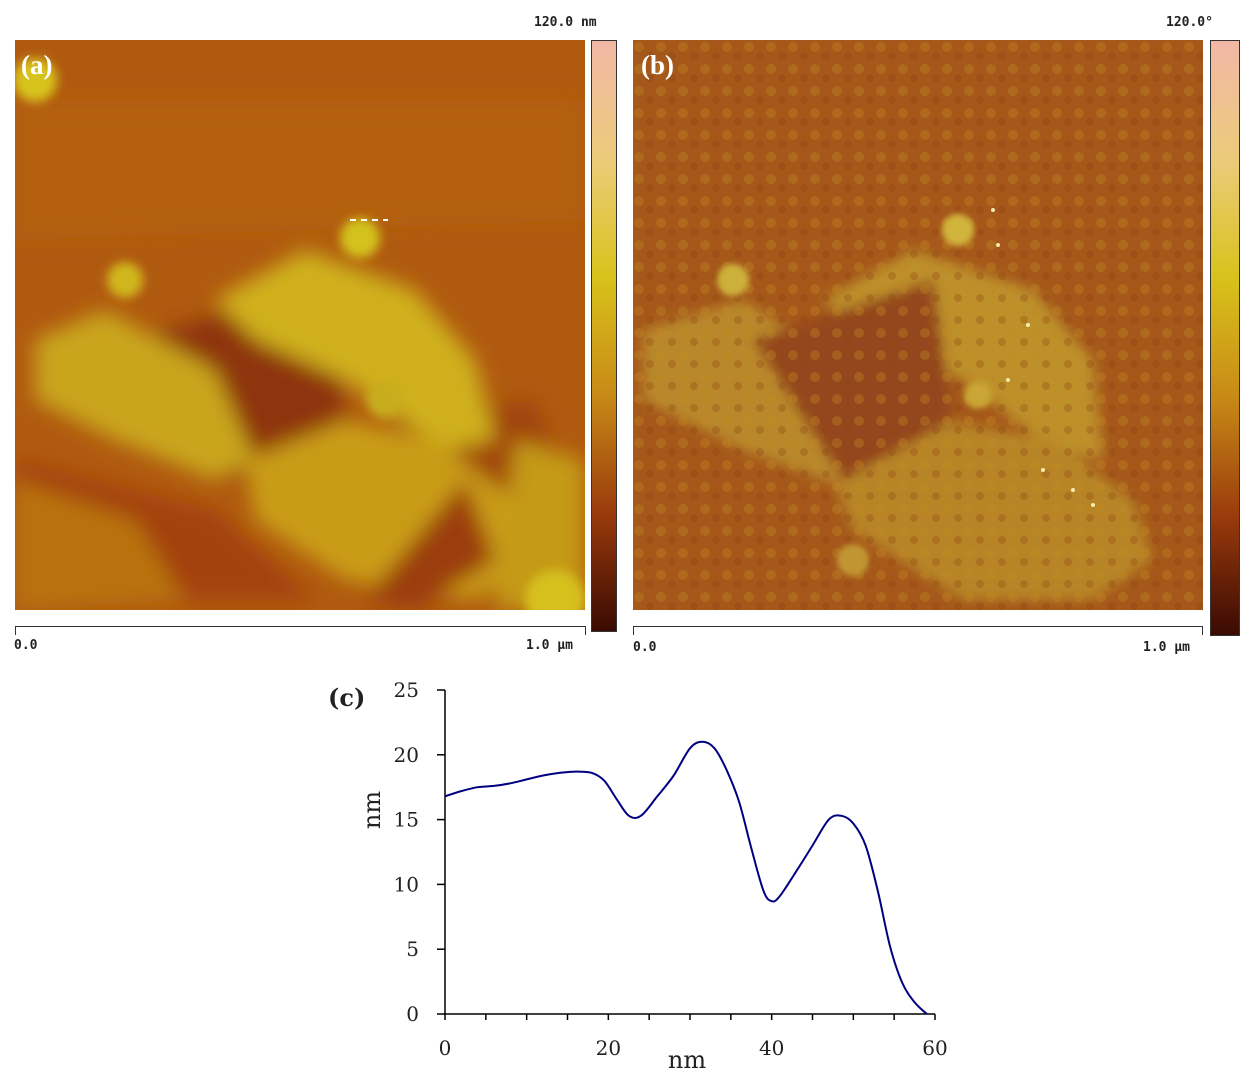 This screenshot has height=1072, width=1241. What do you see at coordinates (1166, 647) in the screenshot?
I see `scale-b-end: 1.0 µm` at bounding box center [1166, 647].